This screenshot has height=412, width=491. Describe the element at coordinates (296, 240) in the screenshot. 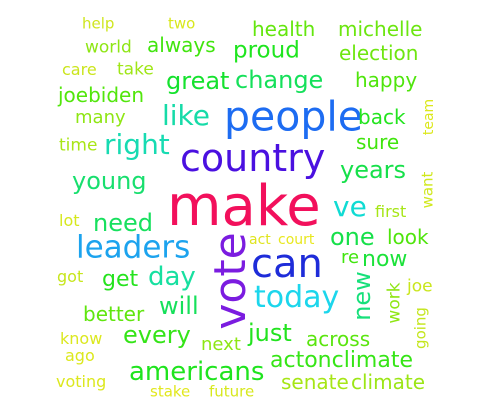

I see `word-court: court` at that location.